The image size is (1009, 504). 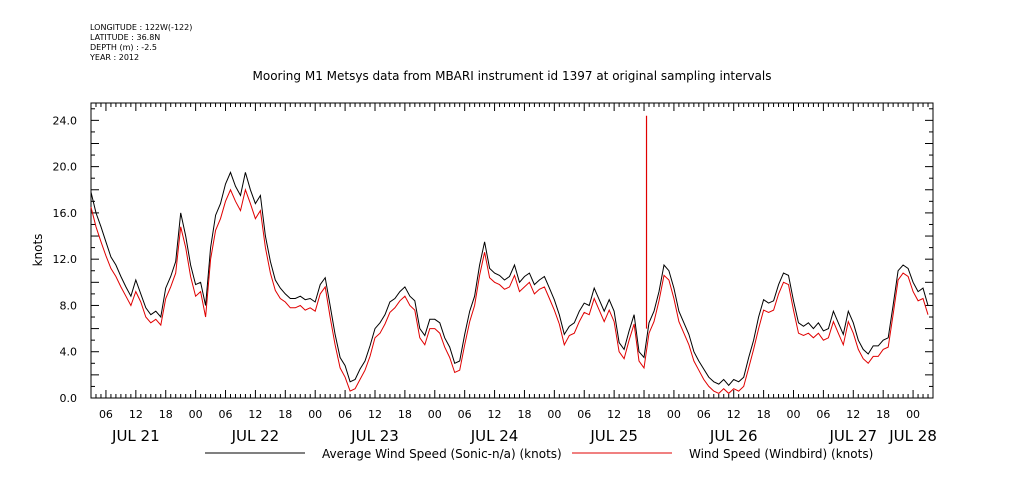 What do you see at coordinates (374, 436) in the screenshot?
I see `day-label: JUL 23` at bounding box center [374, 436].